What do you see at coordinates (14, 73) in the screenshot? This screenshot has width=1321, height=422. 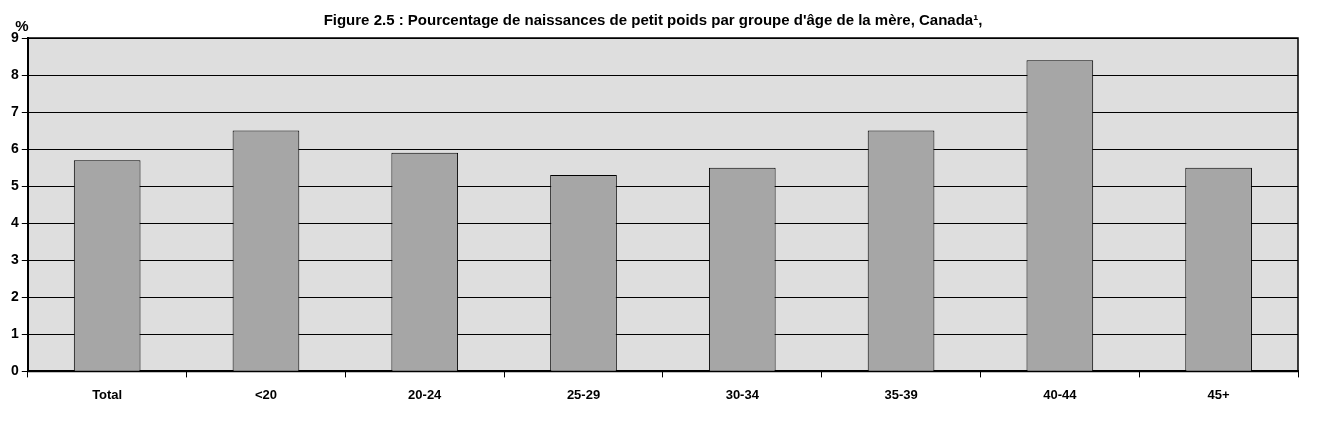 I see `y-tick-label: 8` at bounding box center [14, 73].